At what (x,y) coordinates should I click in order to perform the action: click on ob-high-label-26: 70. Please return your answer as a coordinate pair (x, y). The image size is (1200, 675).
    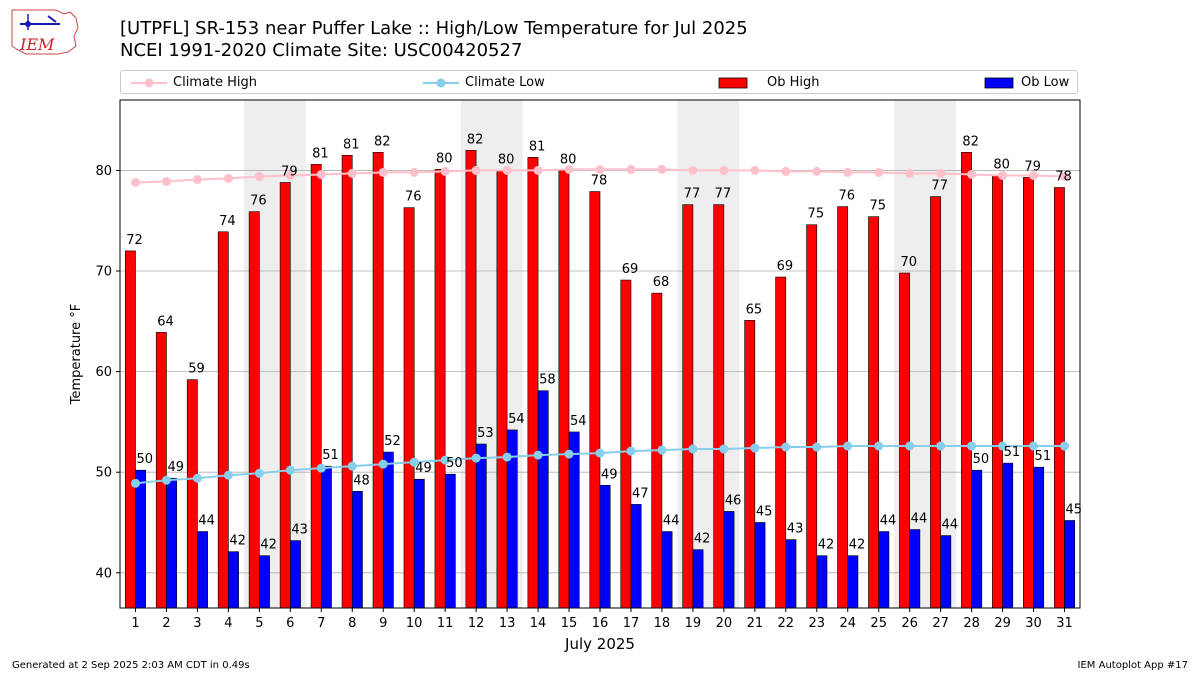
    Looking at the image, I should click on (908, 262).